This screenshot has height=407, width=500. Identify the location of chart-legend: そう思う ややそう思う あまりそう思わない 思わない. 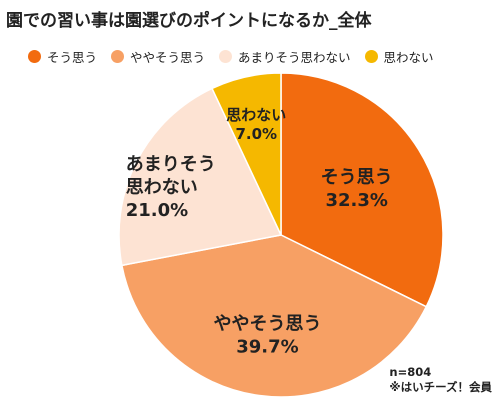
(238, 56).